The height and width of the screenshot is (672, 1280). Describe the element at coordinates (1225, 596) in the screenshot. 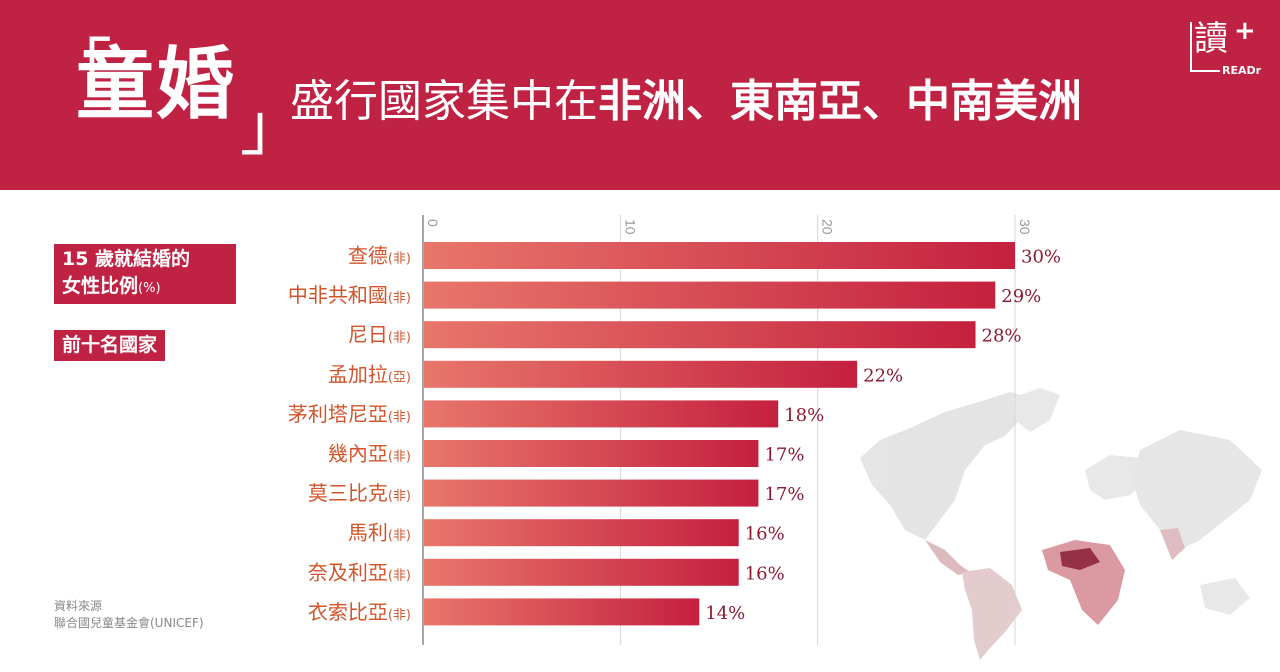

I see `map-australia` at that location.